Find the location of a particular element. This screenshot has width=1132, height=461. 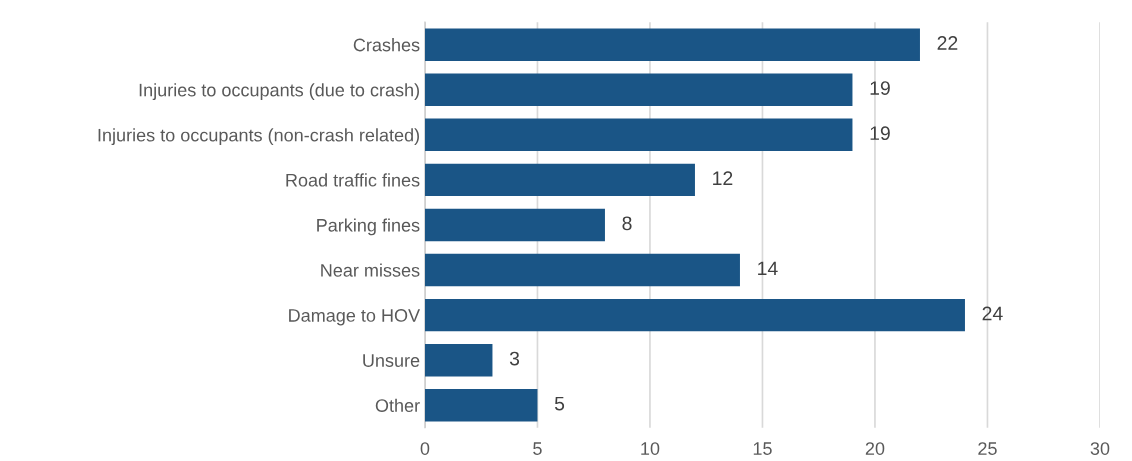

x-tick-label: 25 is located at coordinates (987, 448).